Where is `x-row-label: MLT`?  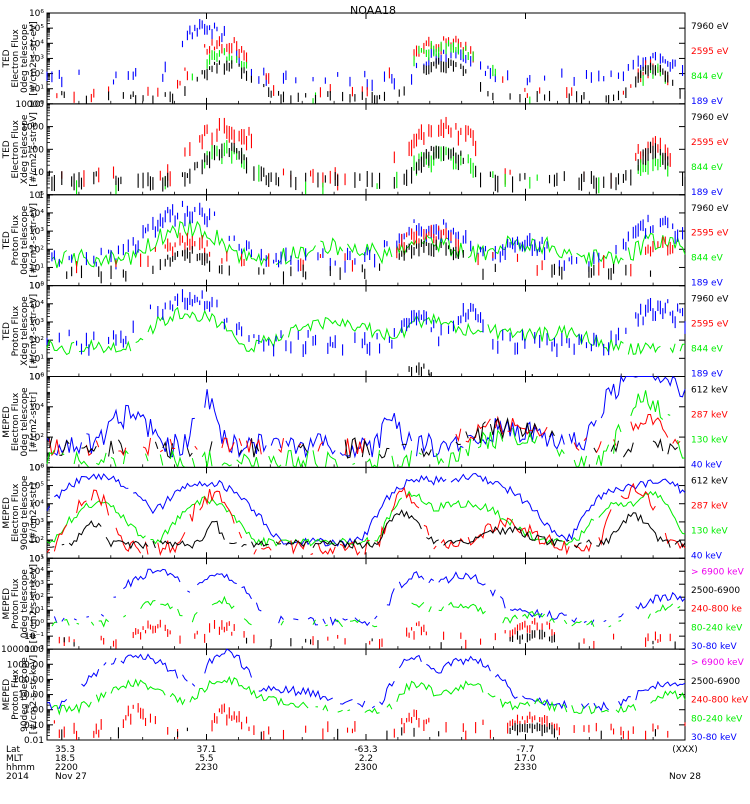
x-row-label: MLT is located at coordinates (15, 759).